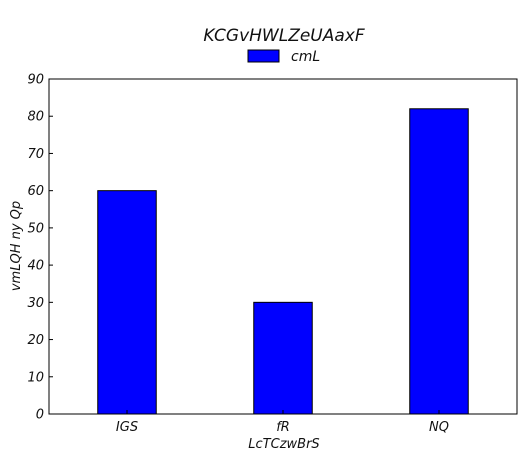 The width and height of the screenshot is (528, 462). Describe the element at coordinates (35, 377) in the screenshot. I see `y-tick-label: 10` at that location.